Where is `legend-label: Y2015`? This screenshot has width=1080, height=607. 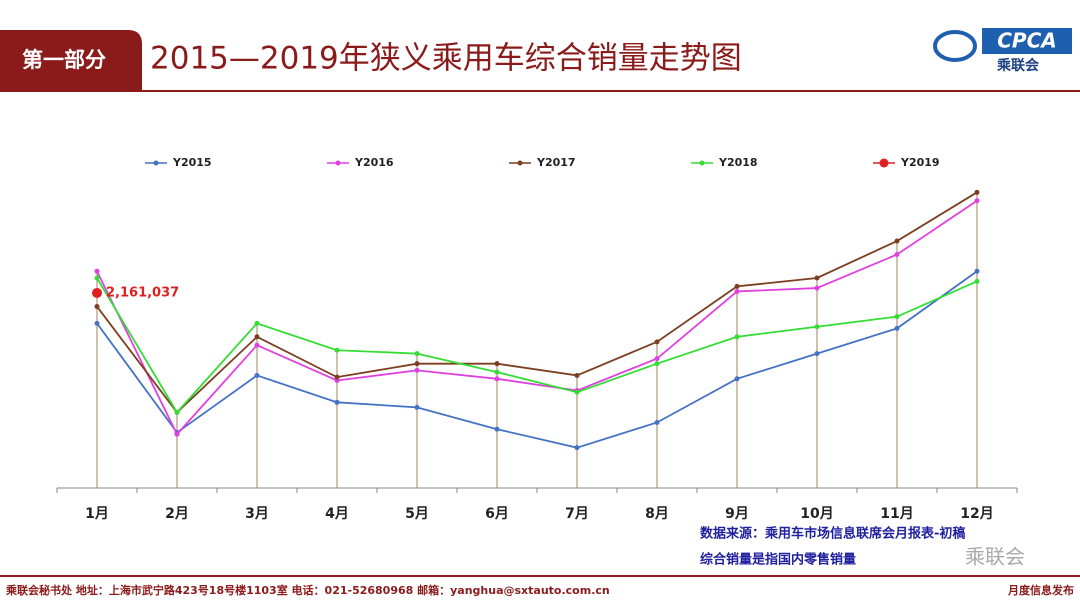
legend-label: Y2015 is located at coordinates (192, 162).